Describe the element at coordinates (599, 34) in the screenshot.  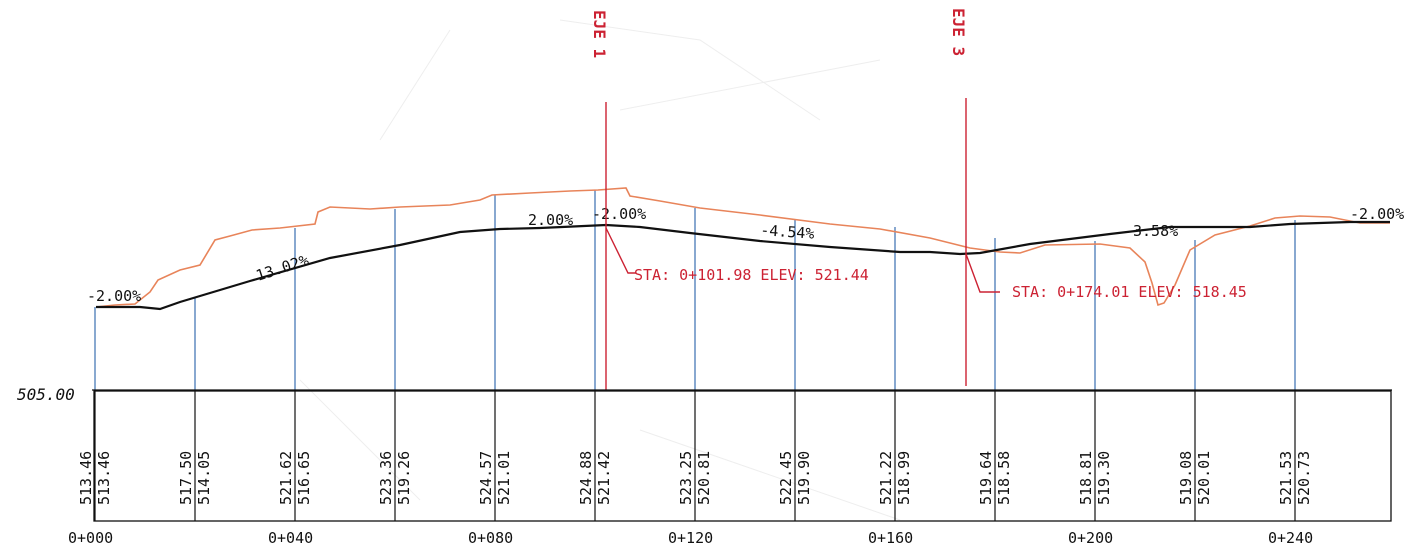
I see `axis-name-eje-1: EJE 1` at that location.